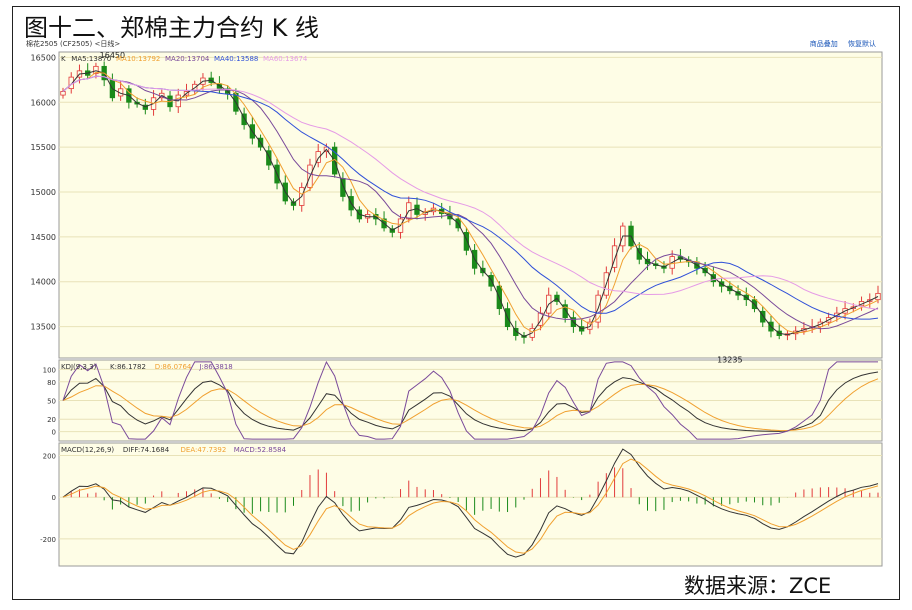 The width and height of the screenshot is (912, 610). Describe the element at coordinates (128, 367) in the screenshot. I see `kdj-legend-1: K:86.1782` at that location.